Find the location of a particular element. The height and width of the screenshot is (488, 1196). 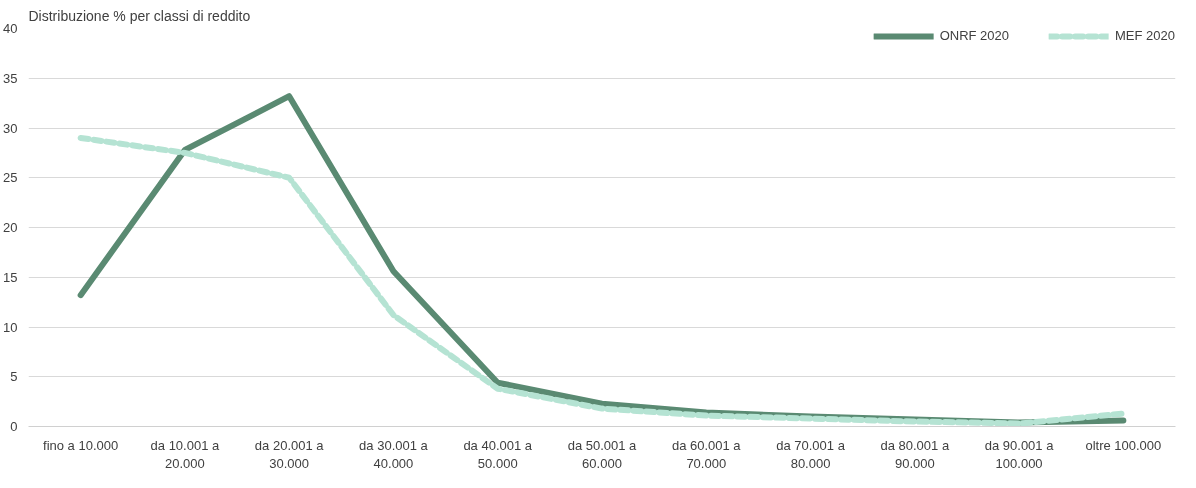

x-tick-label: oltre 100.000 is located at coordinates (1123, 445).